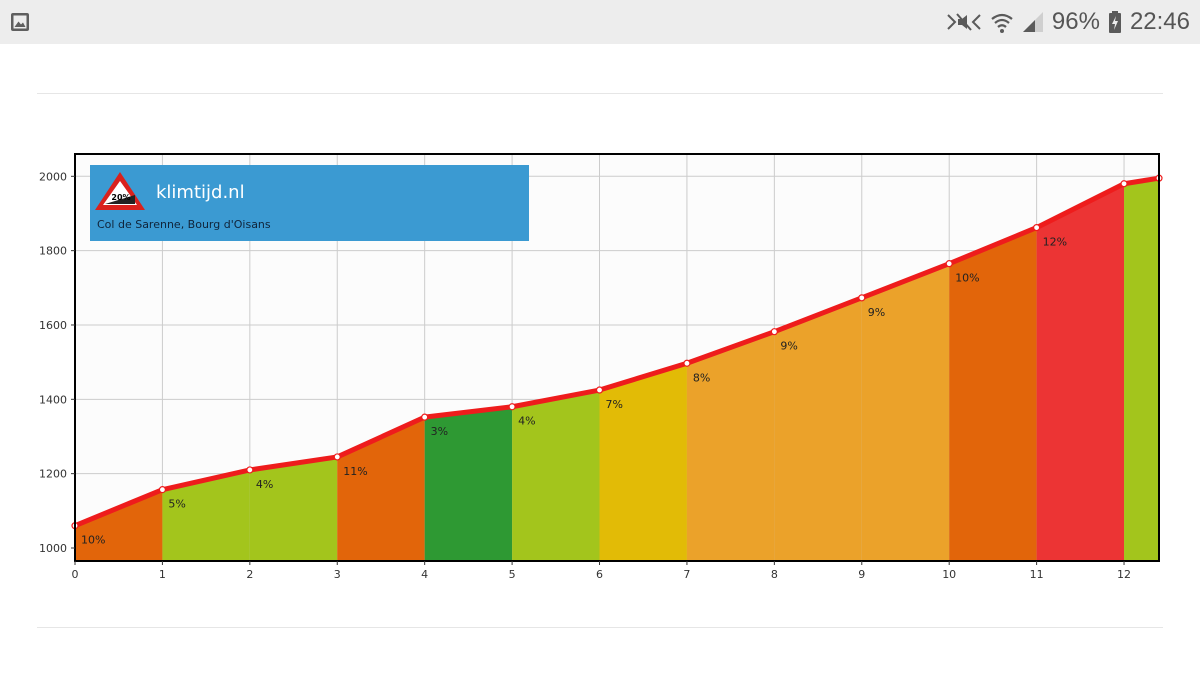  What do you see at coordinates (949, 574) in the screenshot?
I see `x-tick-label: 10` at bounding box center [949, 574].